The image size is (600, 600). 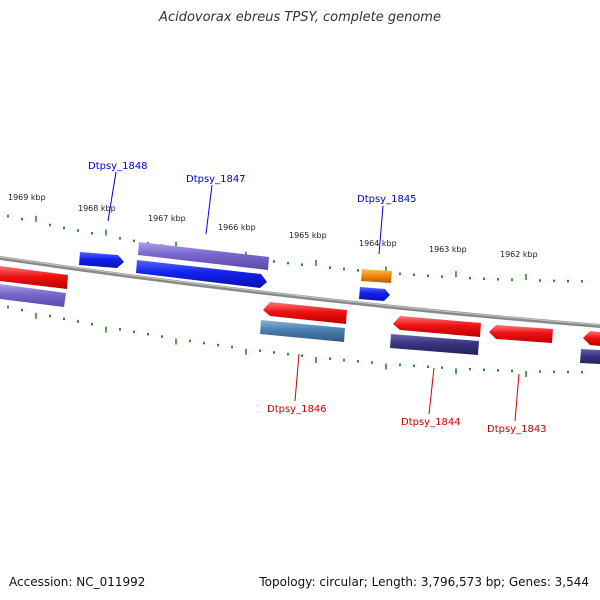 What do you see at coordinates (434, 344) in the screenshot?
I see `gene-dtpsy-1844-inner` at bounding box center [434, 344].